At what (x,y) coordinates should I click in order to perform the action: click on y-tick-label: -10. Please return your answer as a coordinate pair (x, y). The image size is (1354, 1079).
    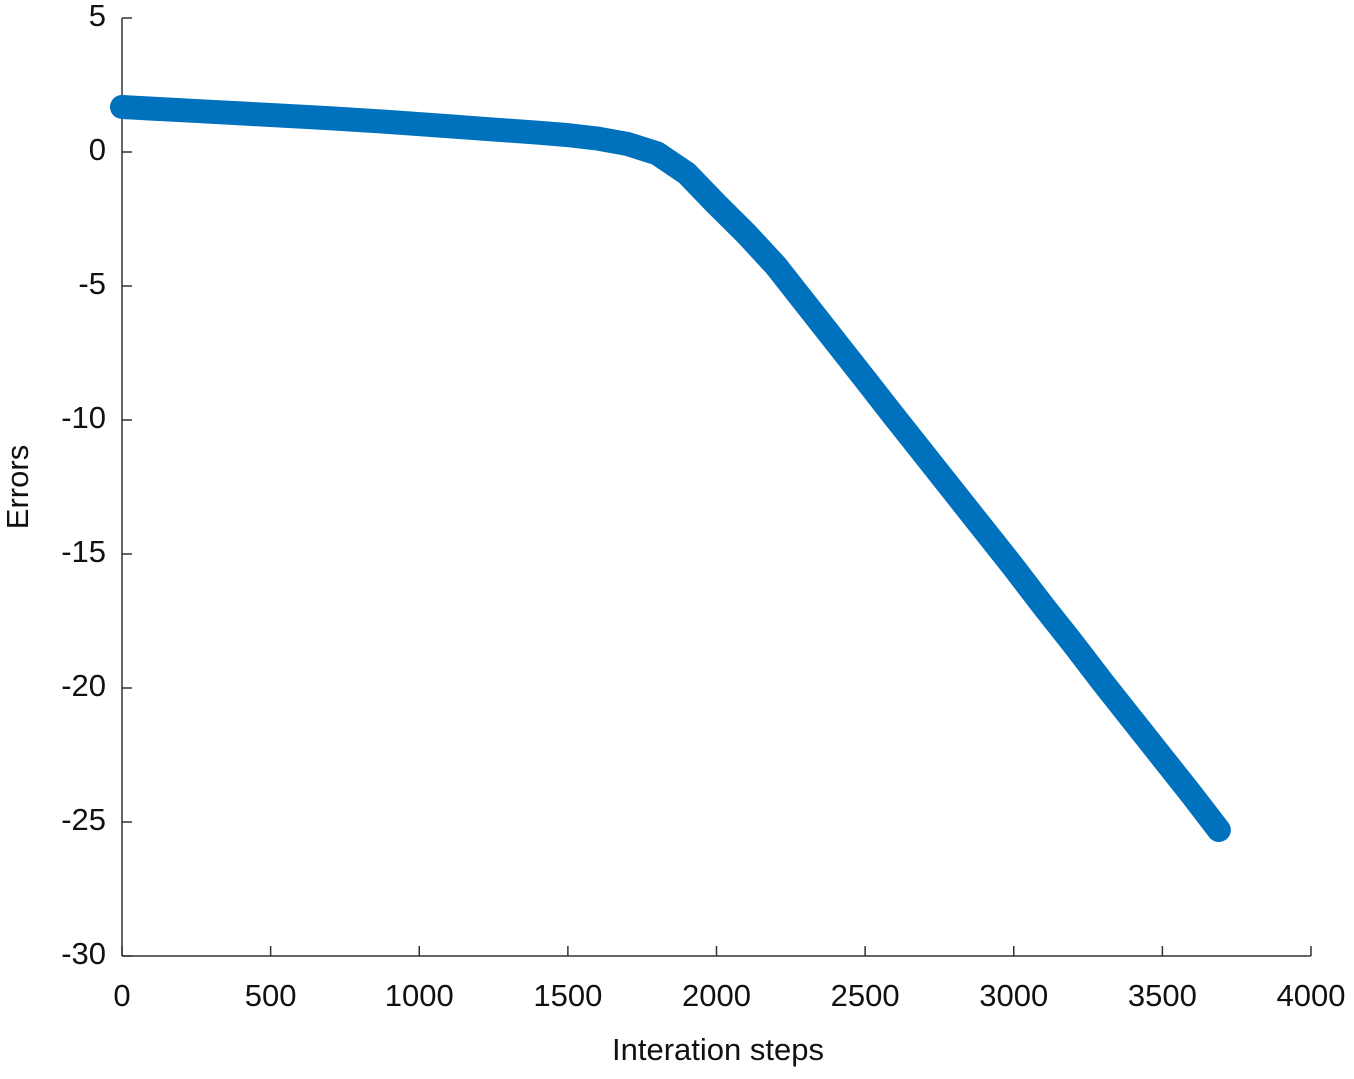
    Looking at the image, I should click on (83, 417).